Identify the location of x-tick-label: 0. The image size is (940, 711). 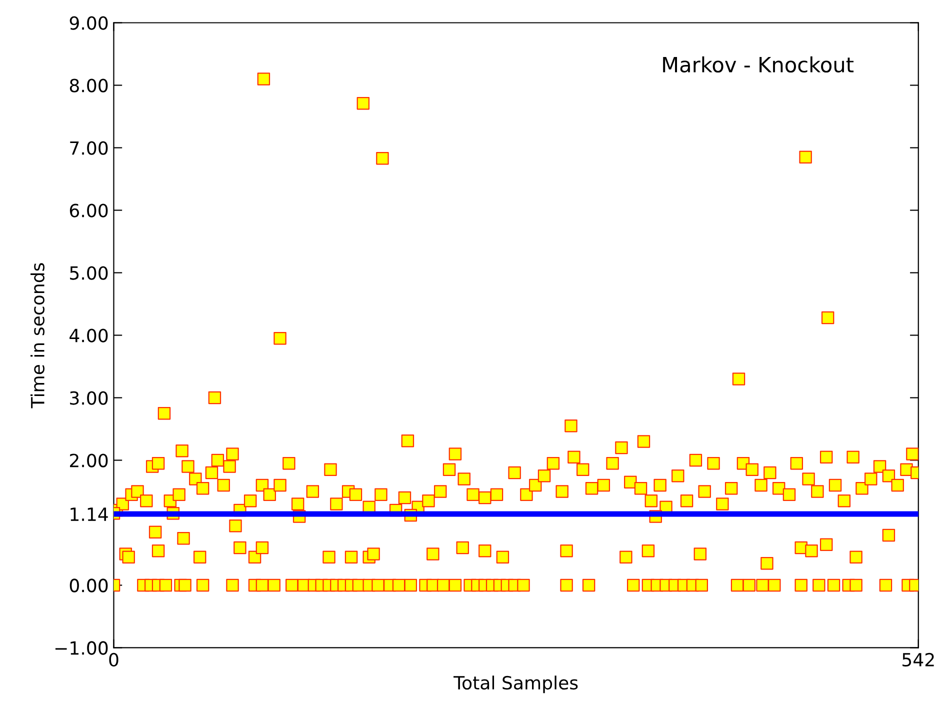
(113, 659).